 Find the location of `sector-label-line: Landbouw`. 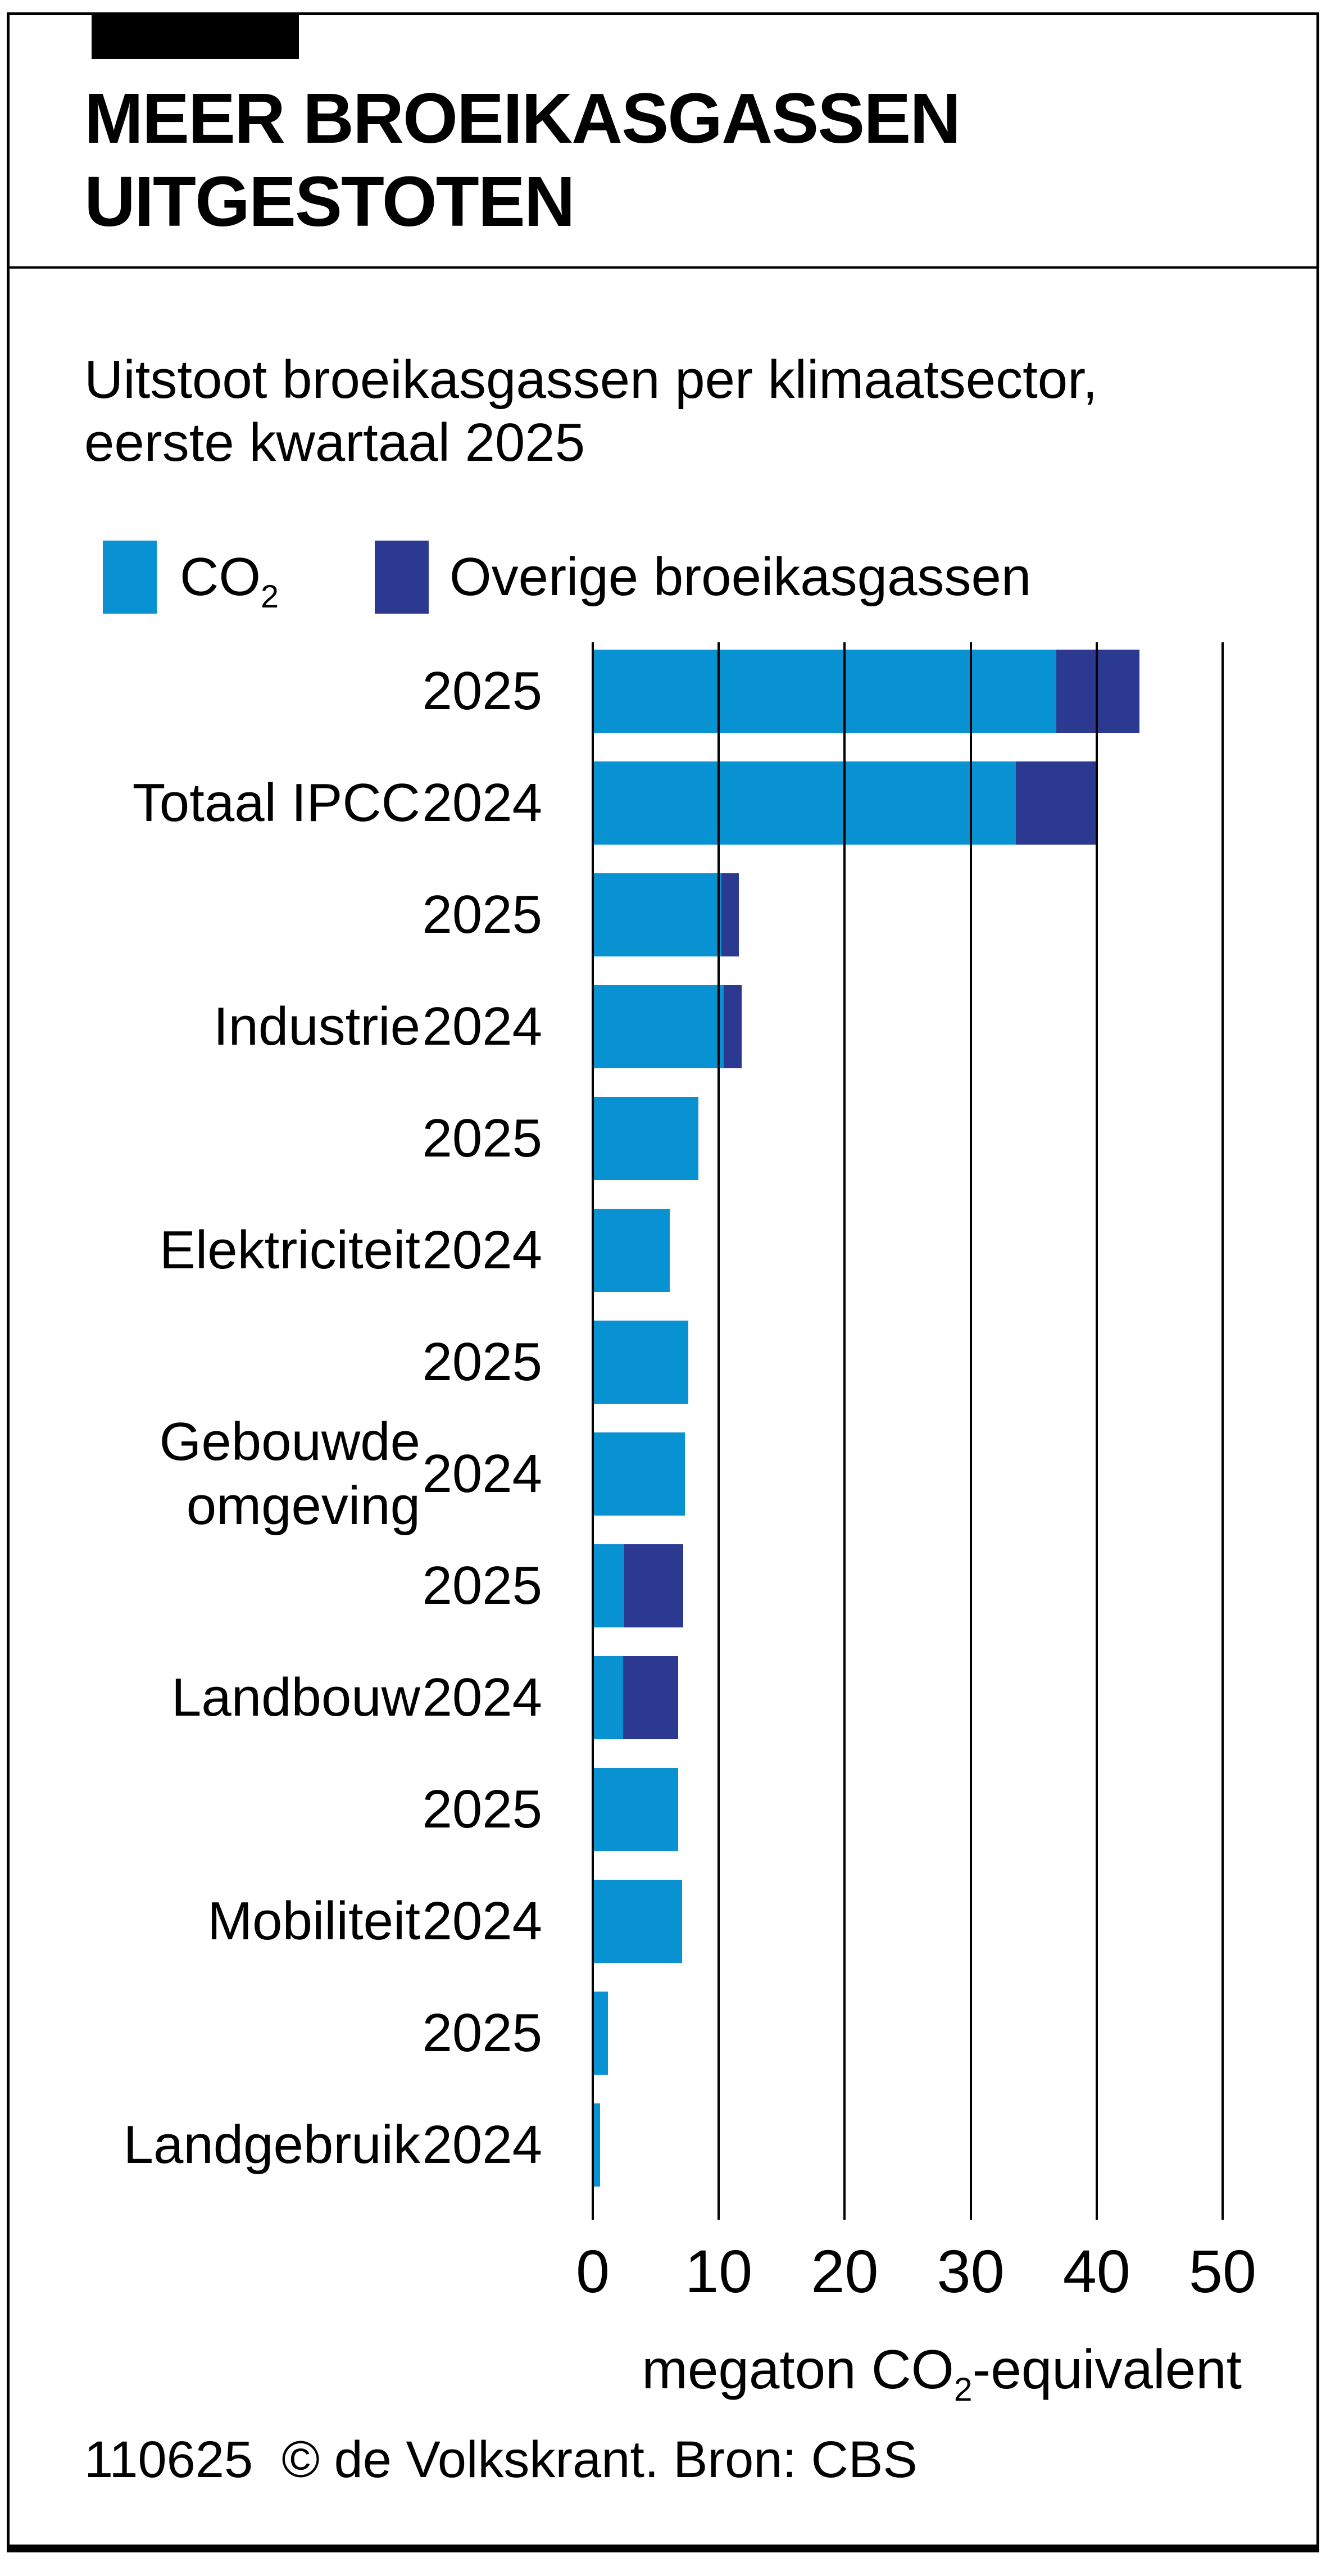

sector-label-line: Landbouw is located at coordinates (295, 1697).